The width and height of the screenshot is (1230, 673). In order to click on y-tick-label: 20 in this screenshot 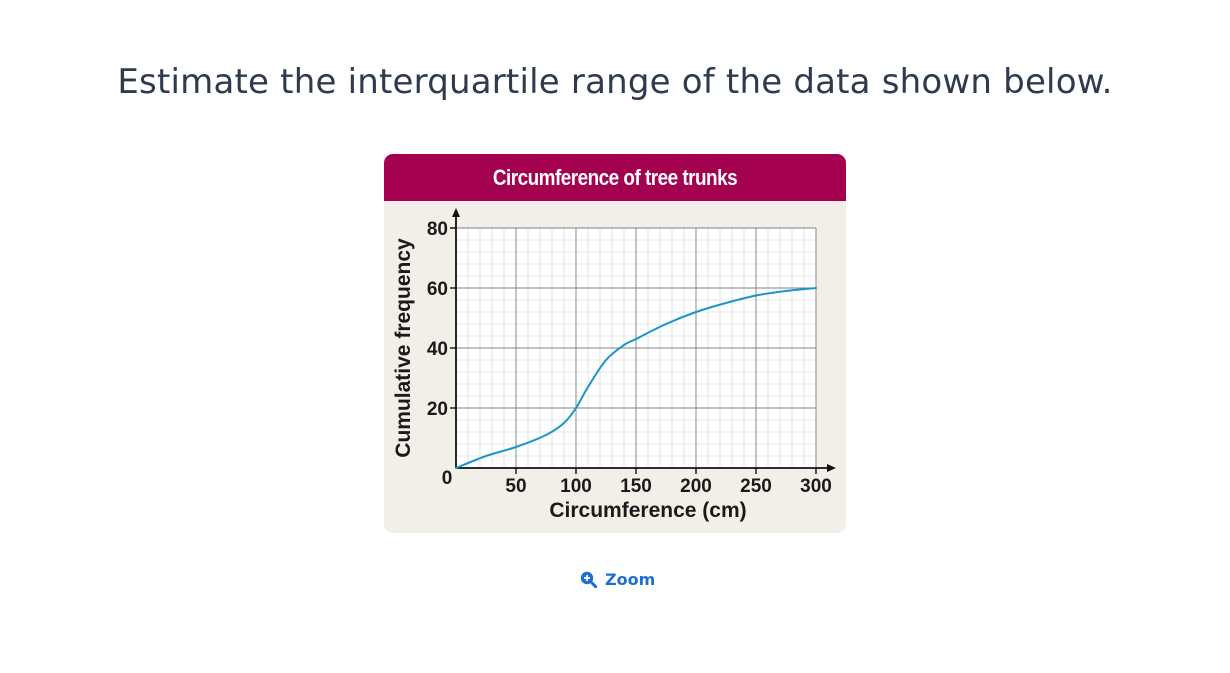, I will do `click(437, 409)`.